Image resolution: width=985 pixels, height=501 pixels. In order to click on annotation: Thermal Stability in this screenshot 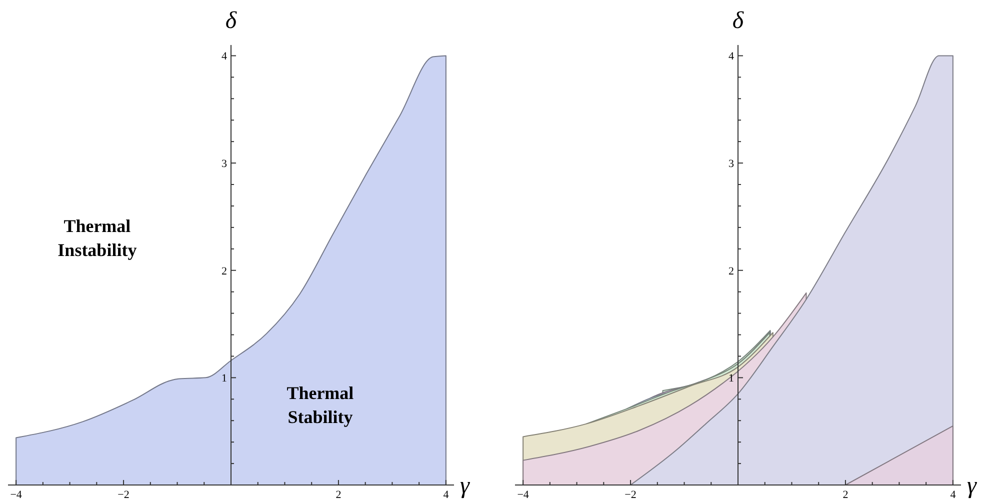, I will do `click(320, 405)`.